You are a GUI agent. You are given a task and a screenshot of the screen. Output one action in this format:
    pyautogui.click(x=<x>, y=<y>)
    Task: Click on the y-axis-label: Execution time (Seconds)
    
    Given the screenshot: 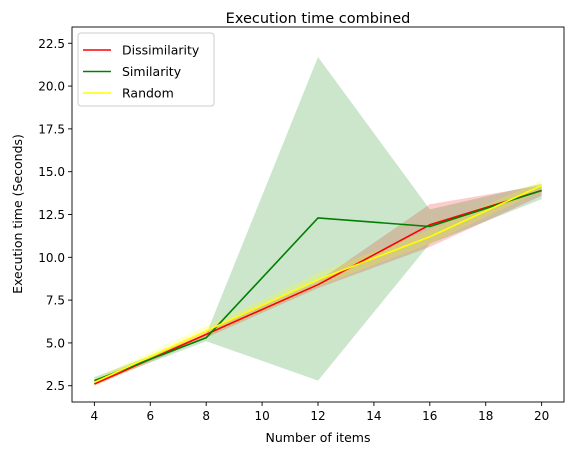 What is the action you would take?
    pyautogui.click(x=17, y=214)
    